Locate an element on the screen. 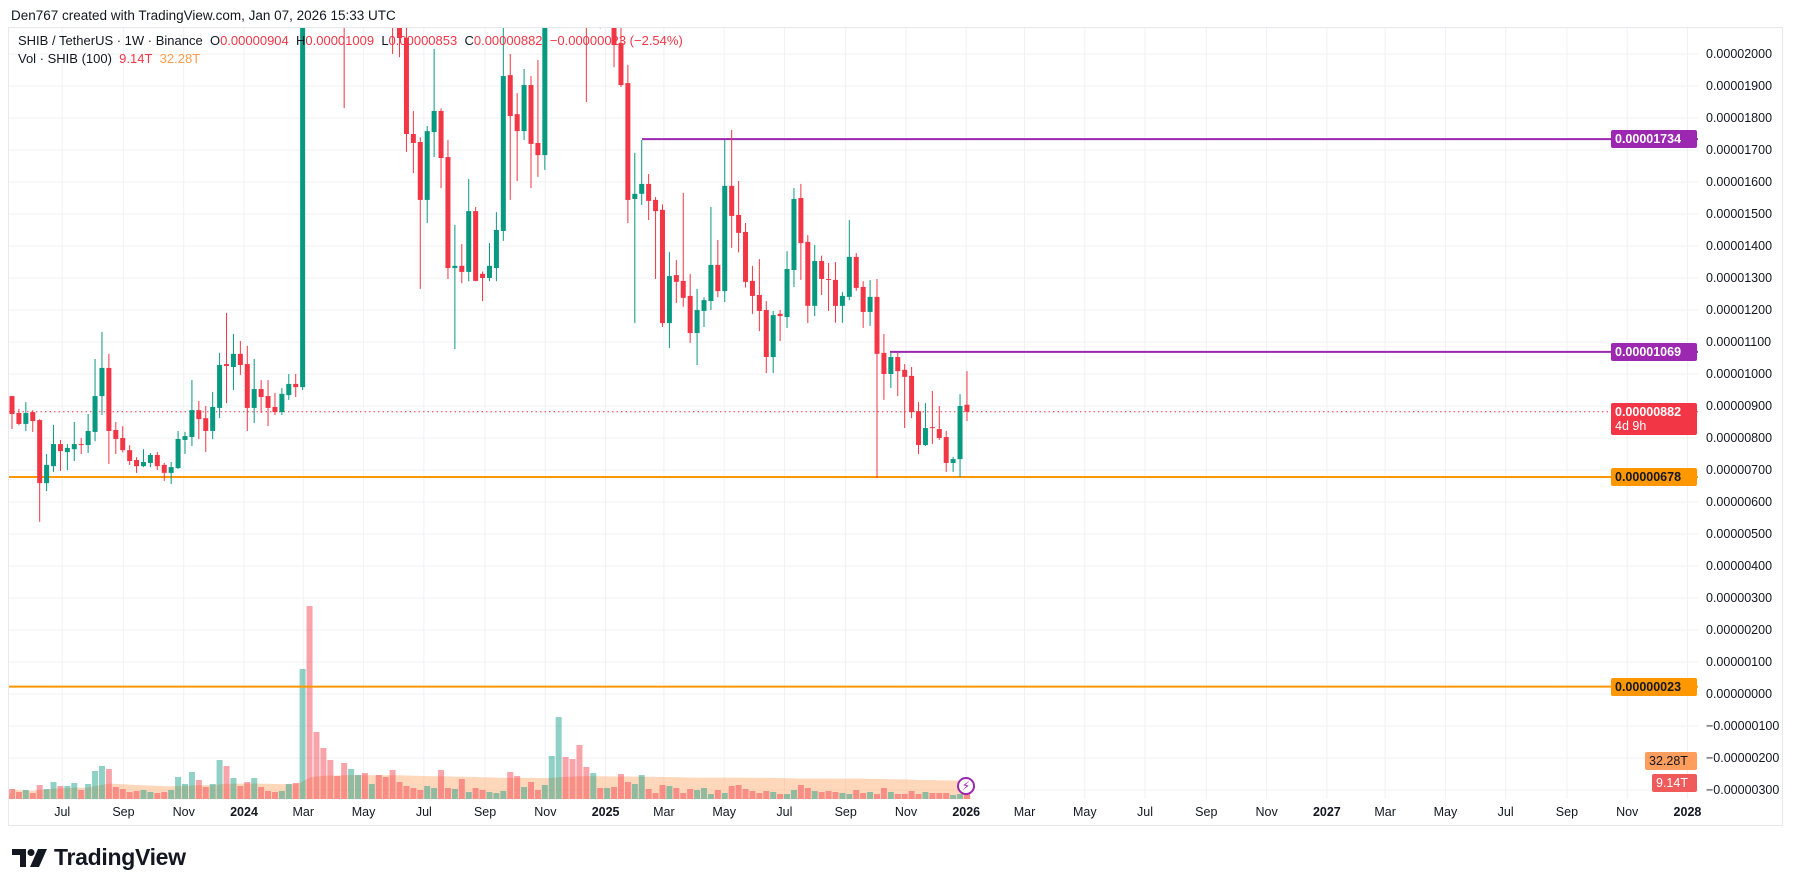 This screenshot has width=1793, height=887. time-tick: 2027 is located at coordinates (1326, 812).